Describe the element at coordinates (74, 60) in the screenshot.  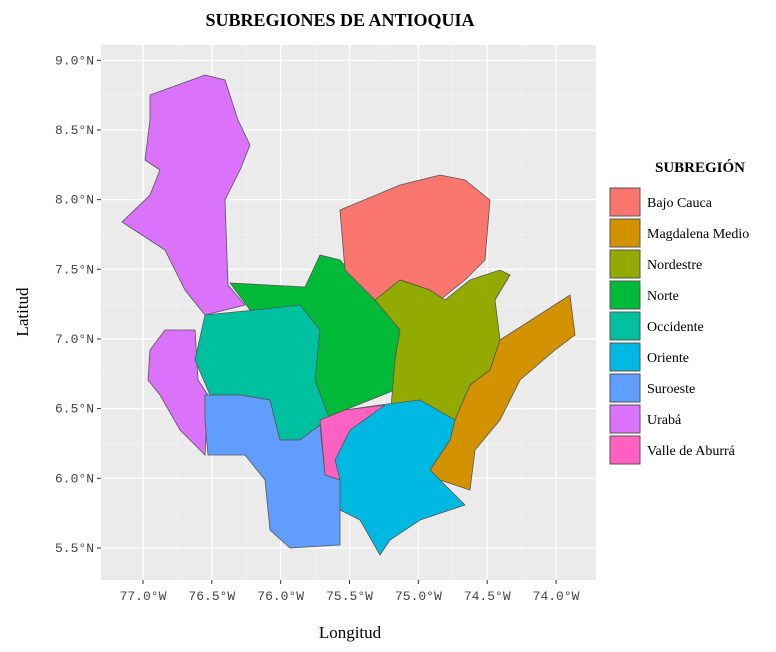
I see `y-tick-label: 9.0°N` at that location.